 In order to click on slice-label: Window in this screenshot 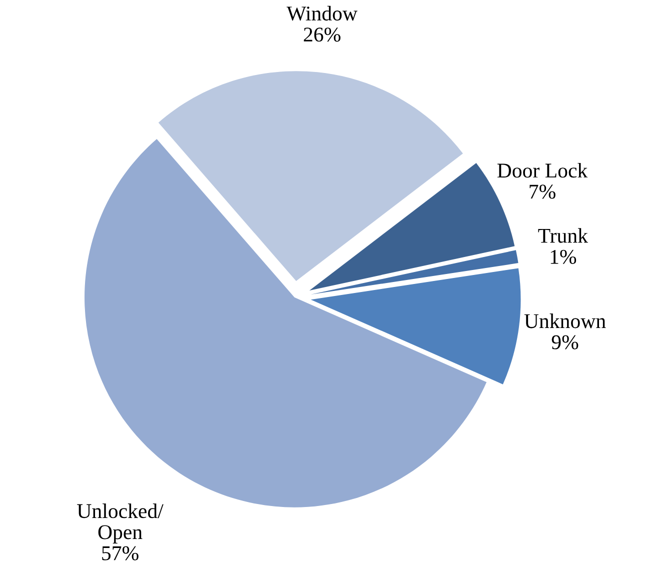, I will do `click(322, 13)`.